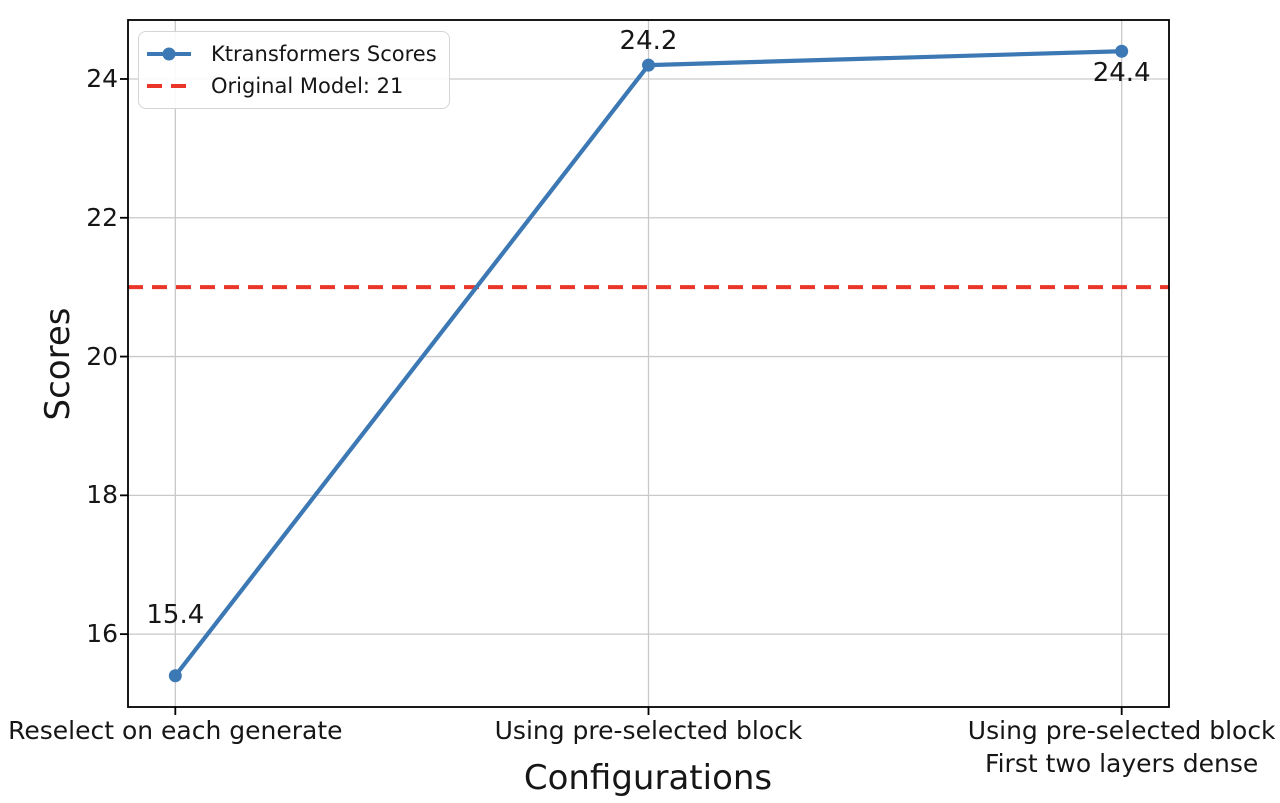 The image size is (1280, 803). Describe the element at coordinates (102, 356) in the screenshot. I see `y-tick-label: 20` at that location.